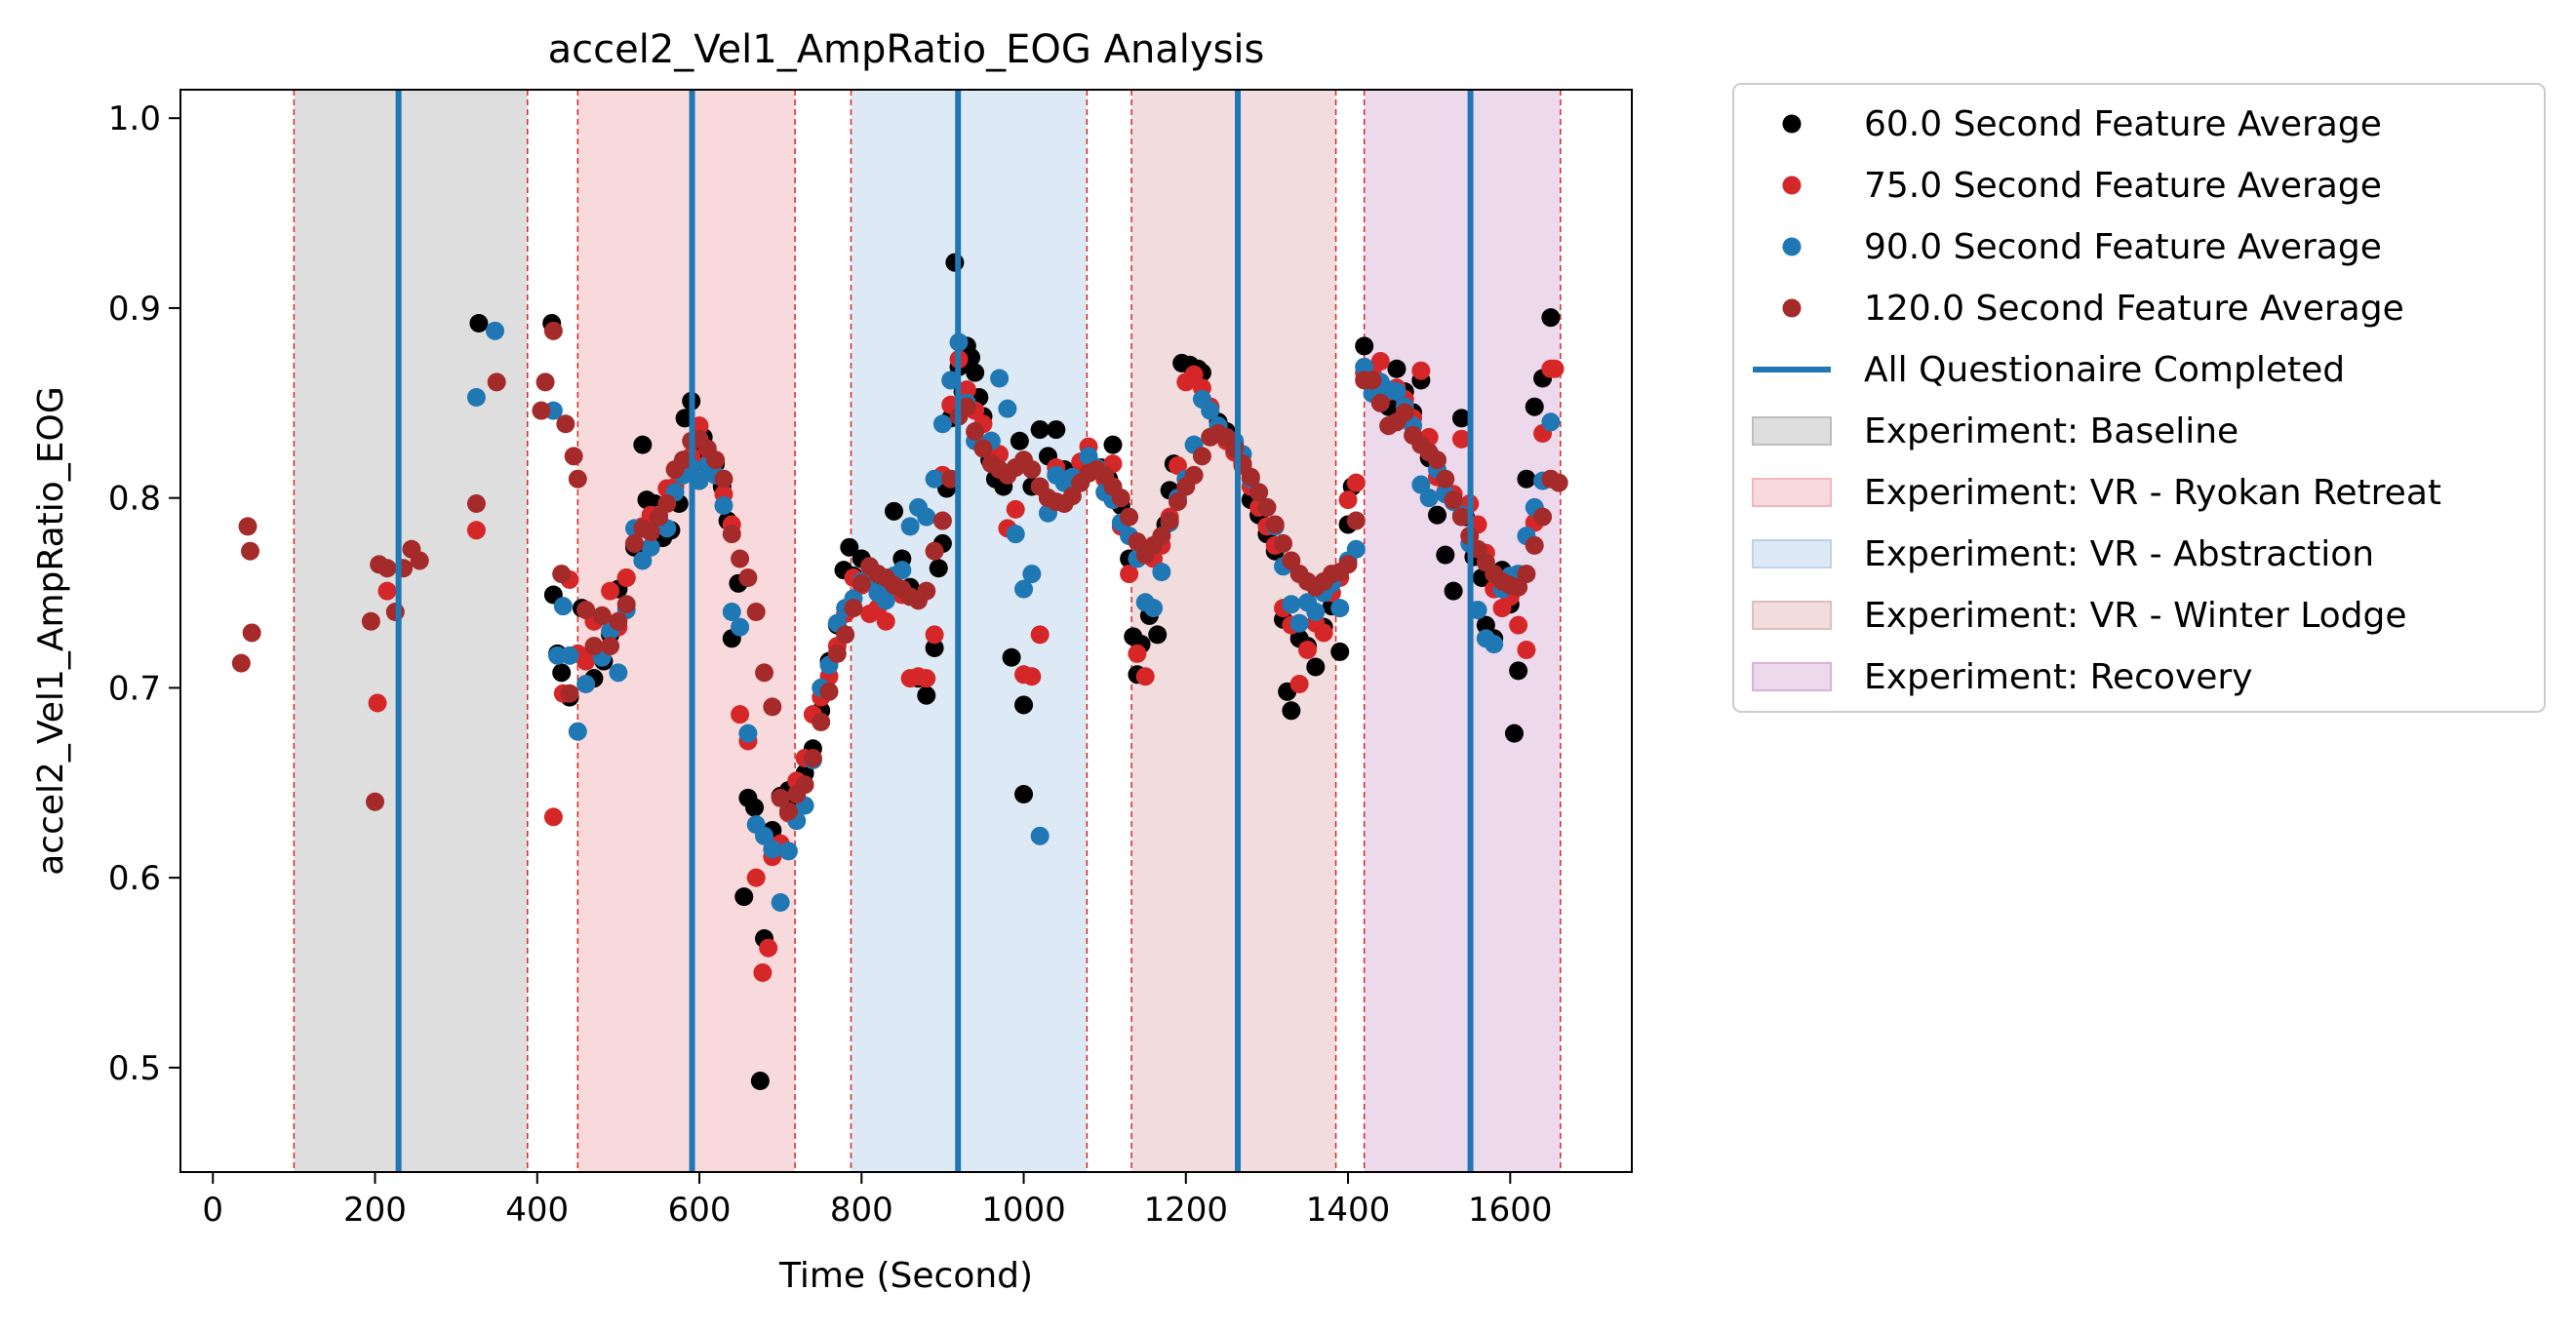 The height and width of the screenshot is (1331, 2576). What do you see at coordinates (134, 689) in the screenshot?
I see `y-tick-label: 0.7` at bounding box center [134, 689].